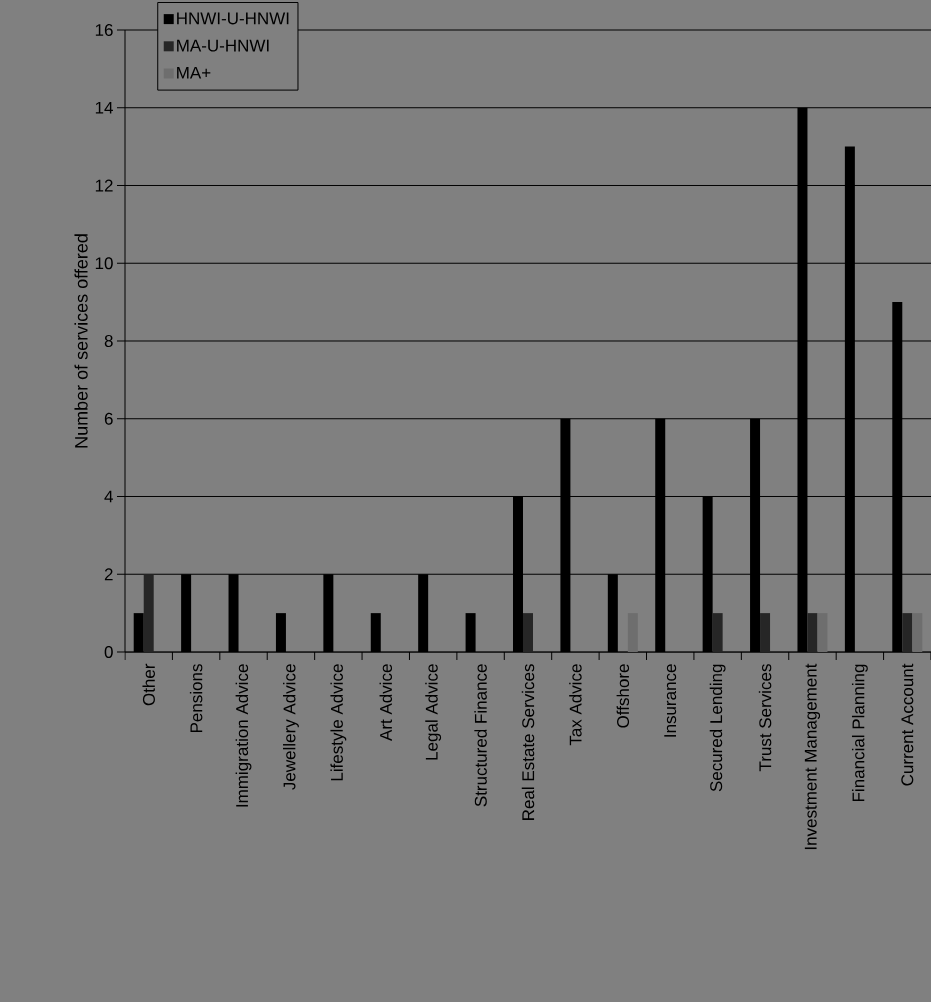 This screenshot has width=931, height=1002. What do you see at coordinates (81, 341) in the screenshot?
I see `y-axis-title: Number of services offered` at bounding box center [81, 341].